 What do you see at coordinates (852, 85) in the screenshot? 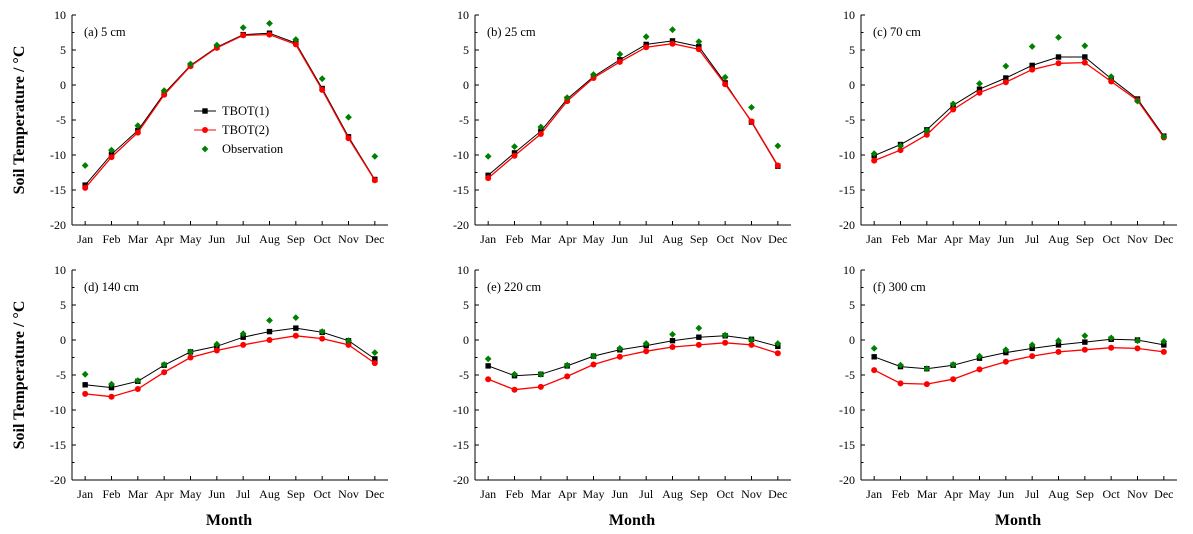
I see `y-tick-label: 0` at bounding box center [852, 85].